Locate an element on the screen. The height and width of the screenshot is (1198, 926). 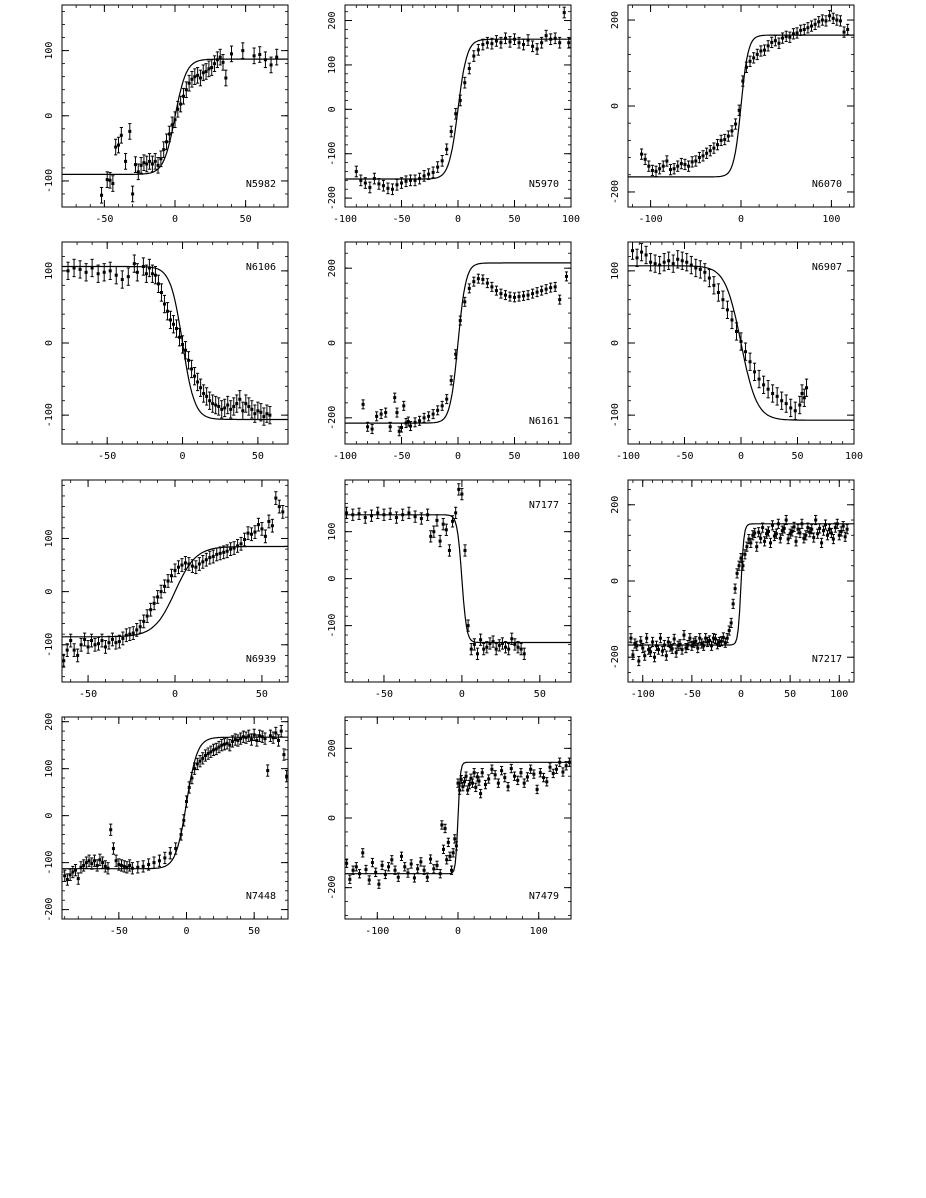
plot-frame is located at coordinates (458, 581).